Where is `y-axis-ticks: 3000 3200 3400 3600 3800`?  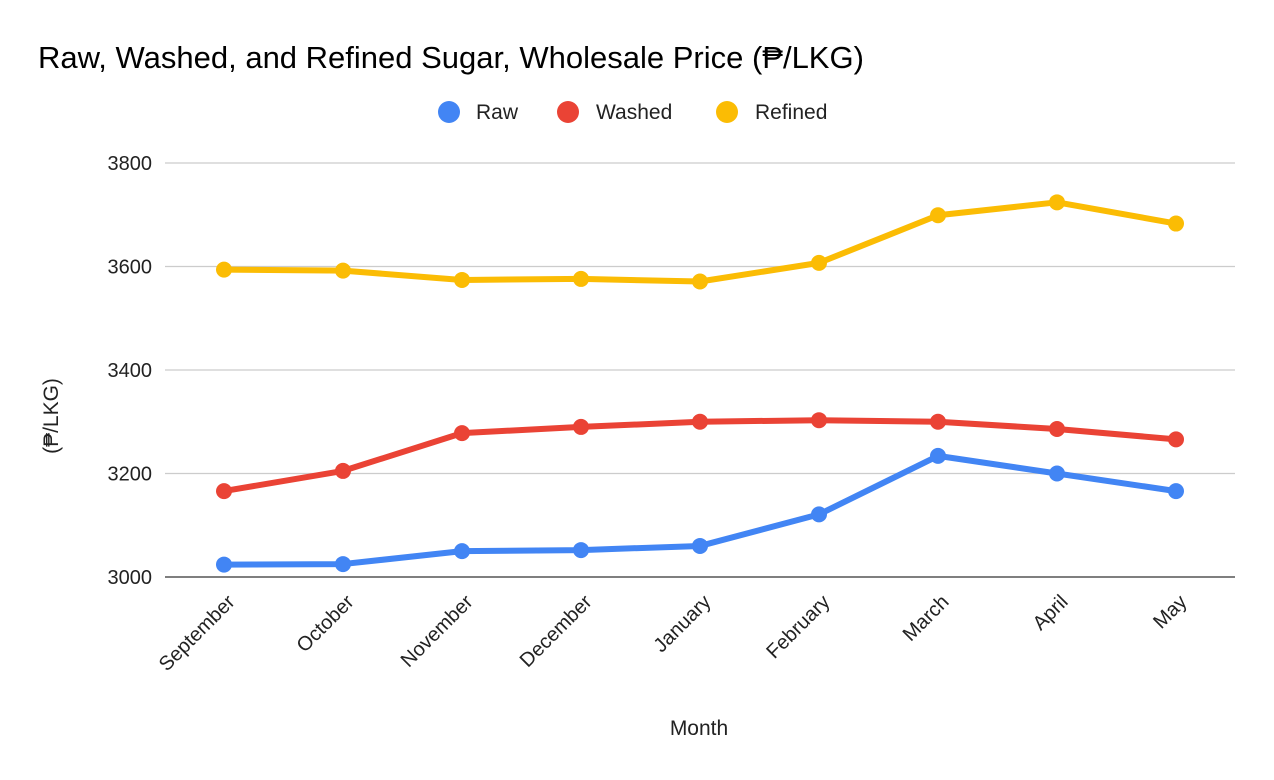 y-axis-ticks: 3000 3200 3400 3600 3800 is located at coordinates (130, 371).